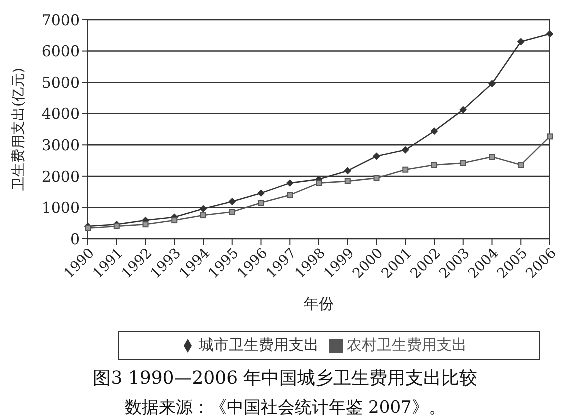  What do you see at coordinates (61, 208) in the screenshot?
I see `y-tick-label: 1000` at bounding box center [61, 208].